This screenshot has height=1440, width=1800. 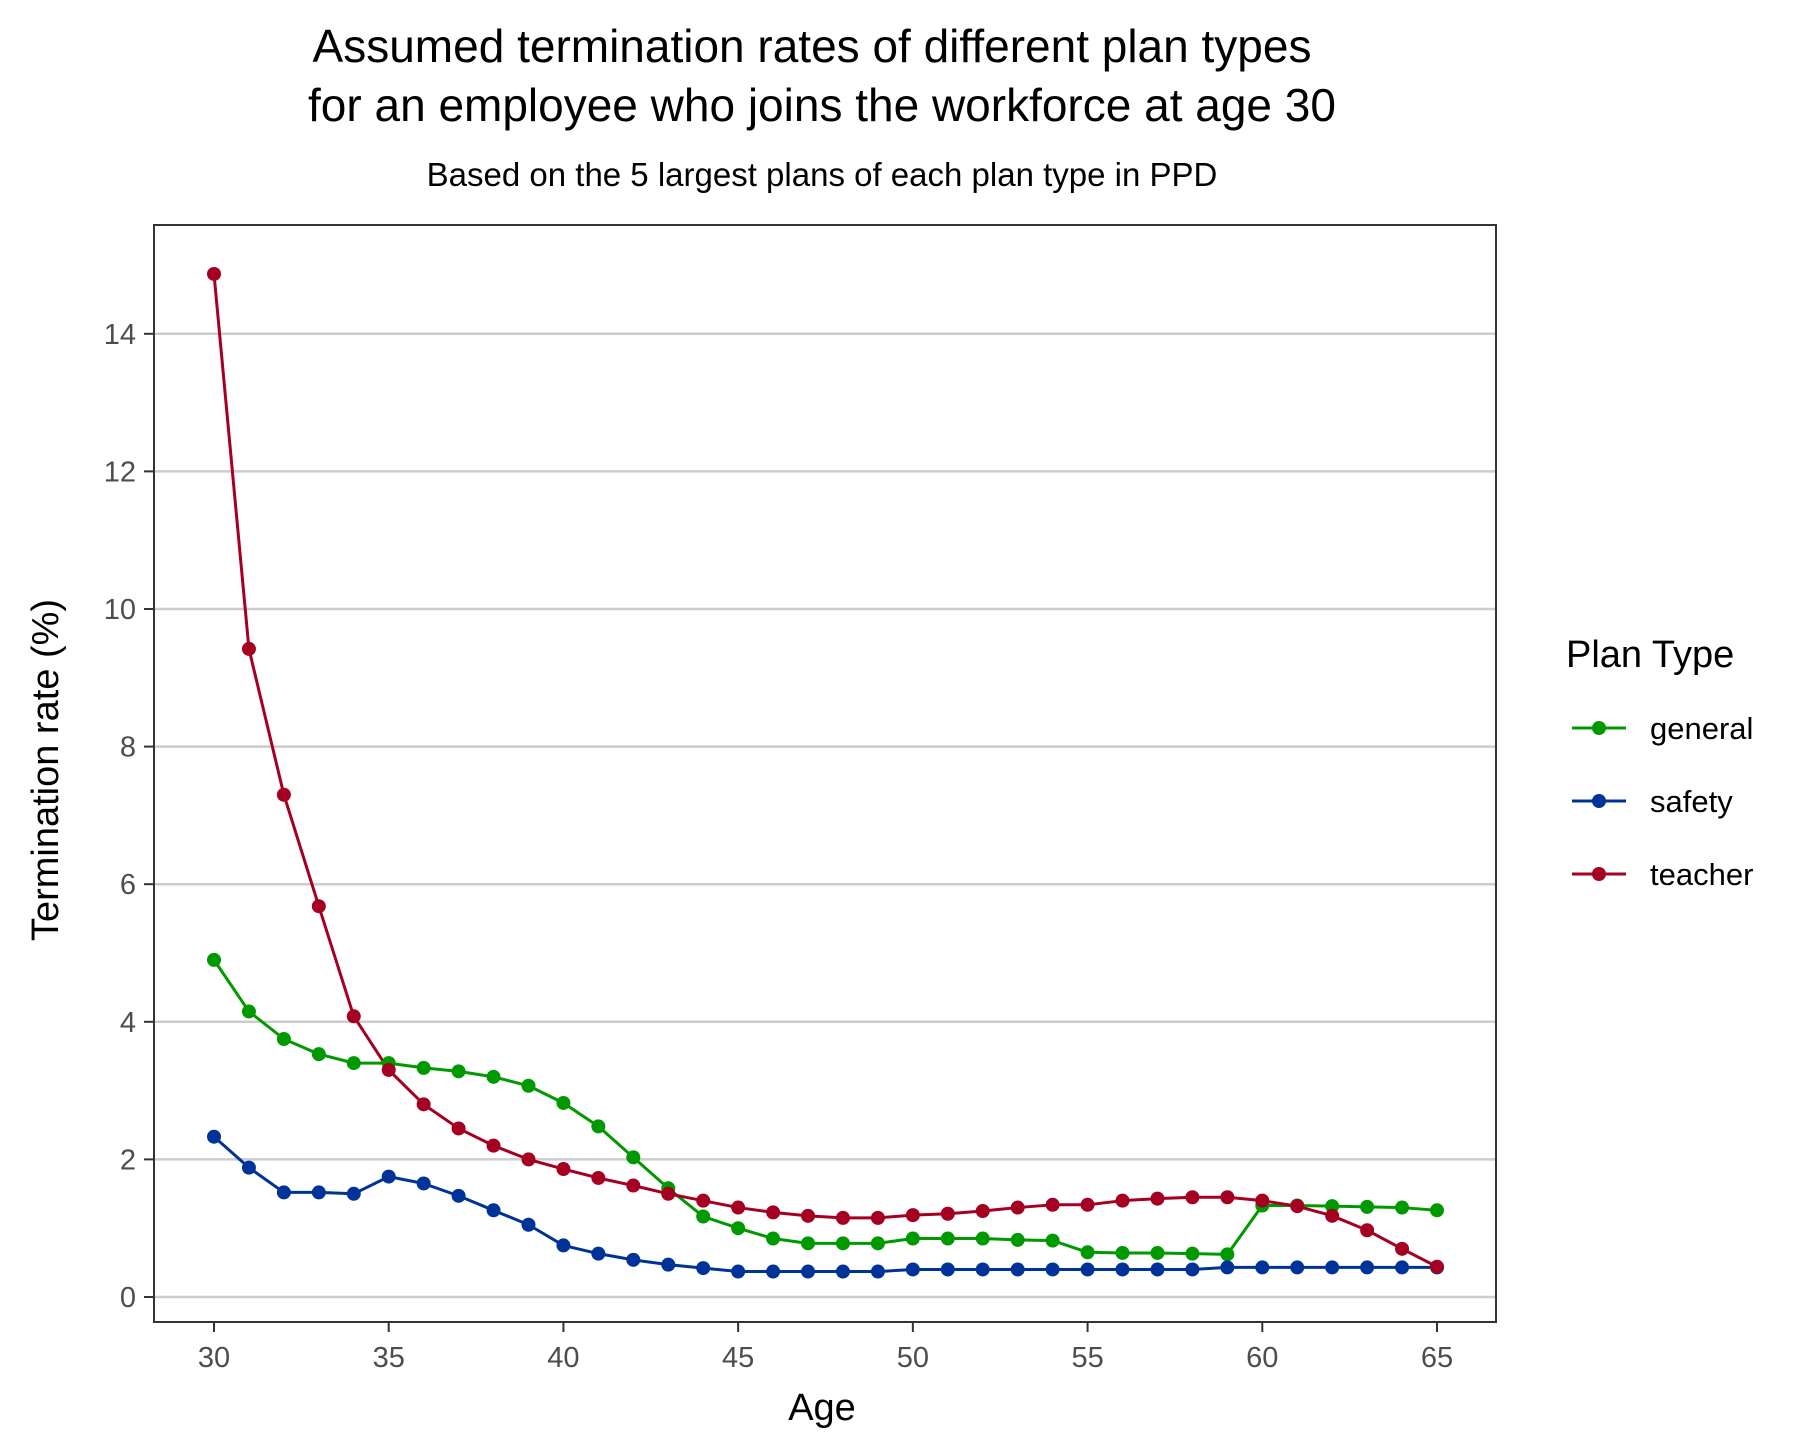 What do you see at coordinates (128, 1160) in the screenshot?
I see `y-tick-label: 2` at bounding box center [128, 1160].